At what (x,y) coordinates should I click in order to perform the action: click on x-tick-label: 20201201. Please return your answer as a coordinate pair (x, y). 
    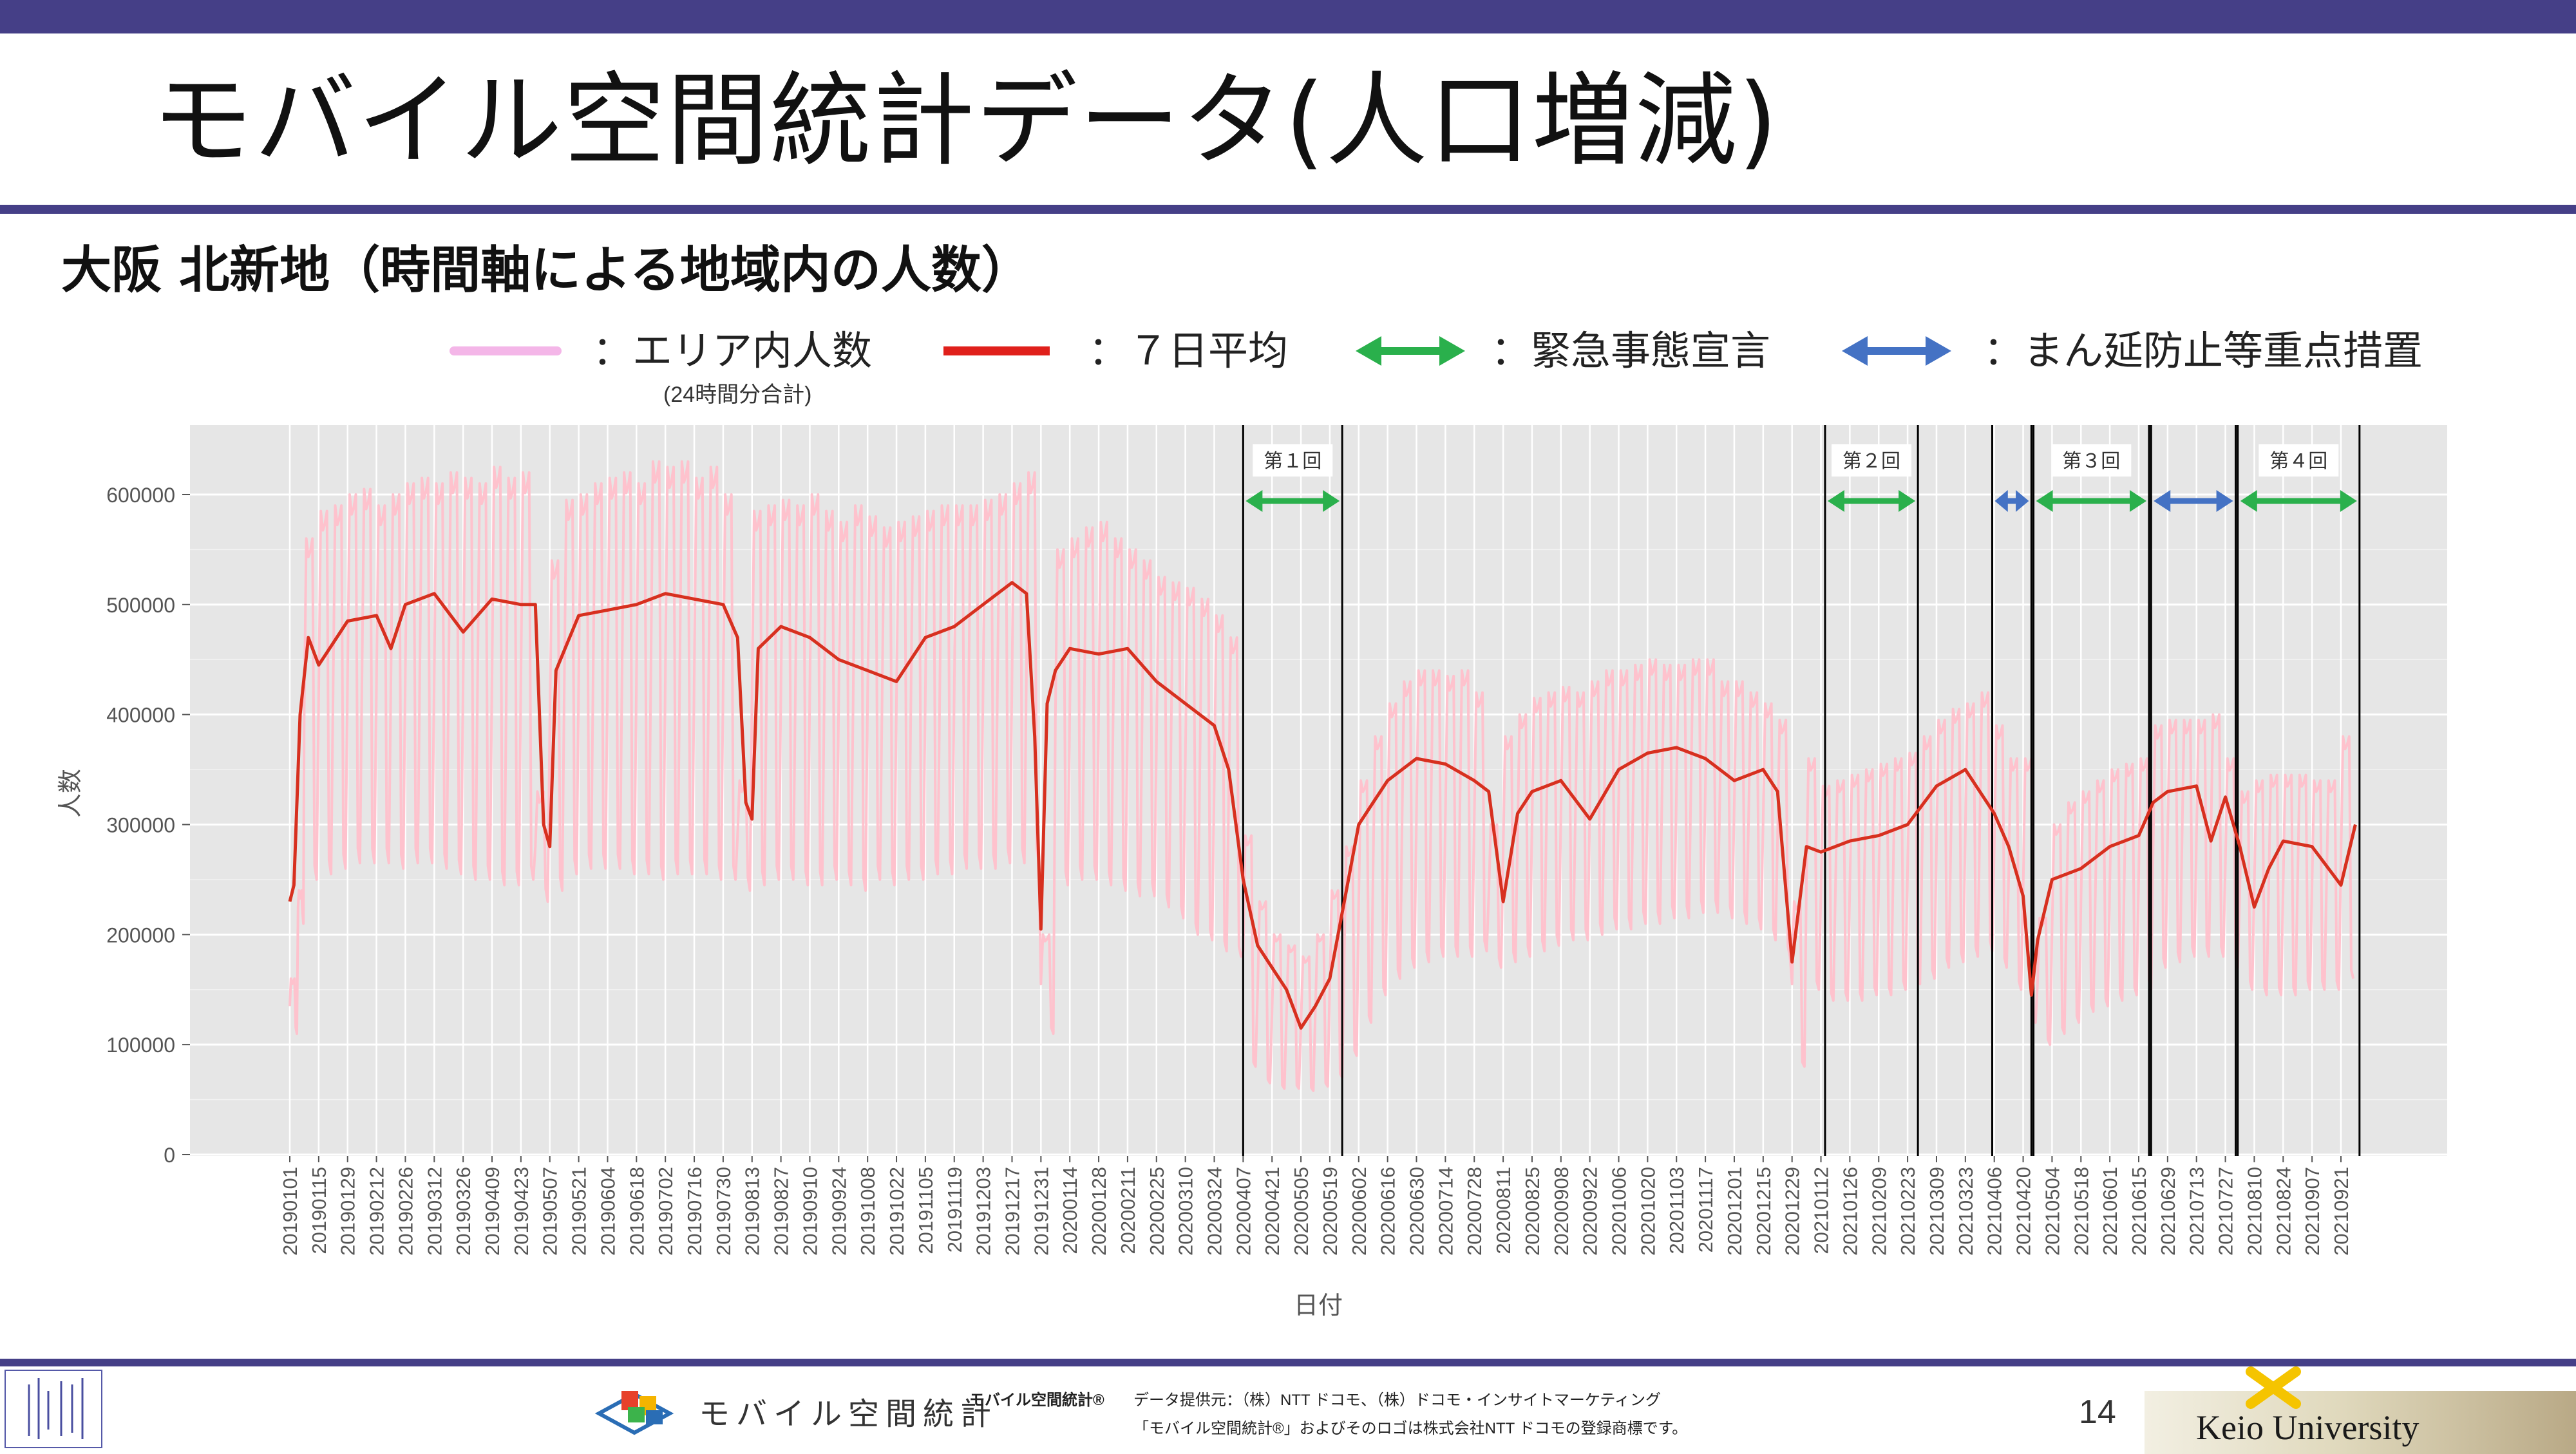
    Looking at the image, I should click on (1735, 1211).